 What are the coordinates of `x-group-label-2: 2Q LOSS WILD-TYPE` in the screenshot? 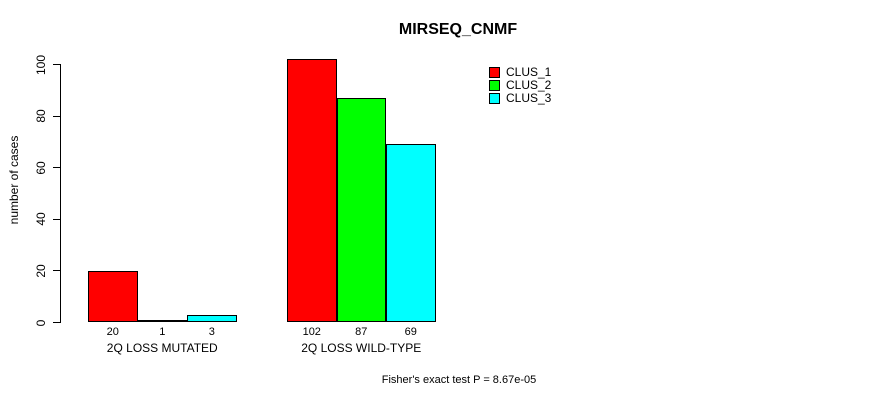 It's located at (361, 348).